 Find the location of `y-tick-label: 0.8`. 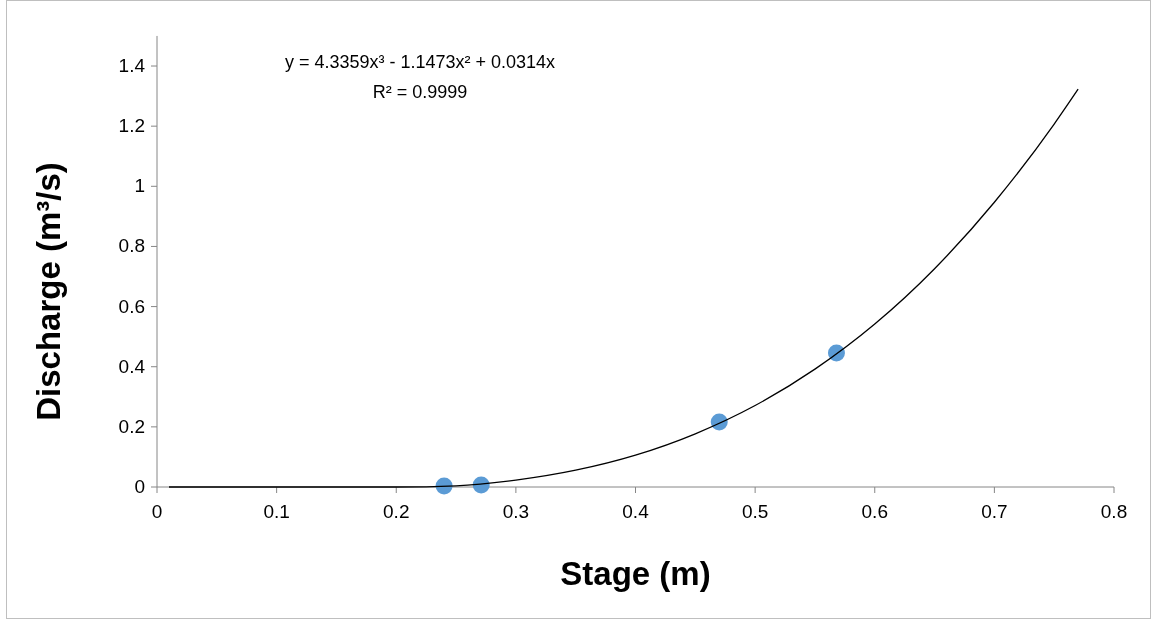

y-tick-label: 0.8 is located at coordinates (131, 246).